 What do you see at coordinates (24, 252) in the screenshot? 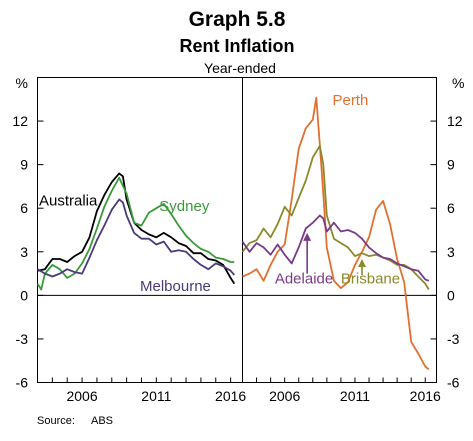
I see `y-tick-label-left: 3` at bounding box center [24, 252].